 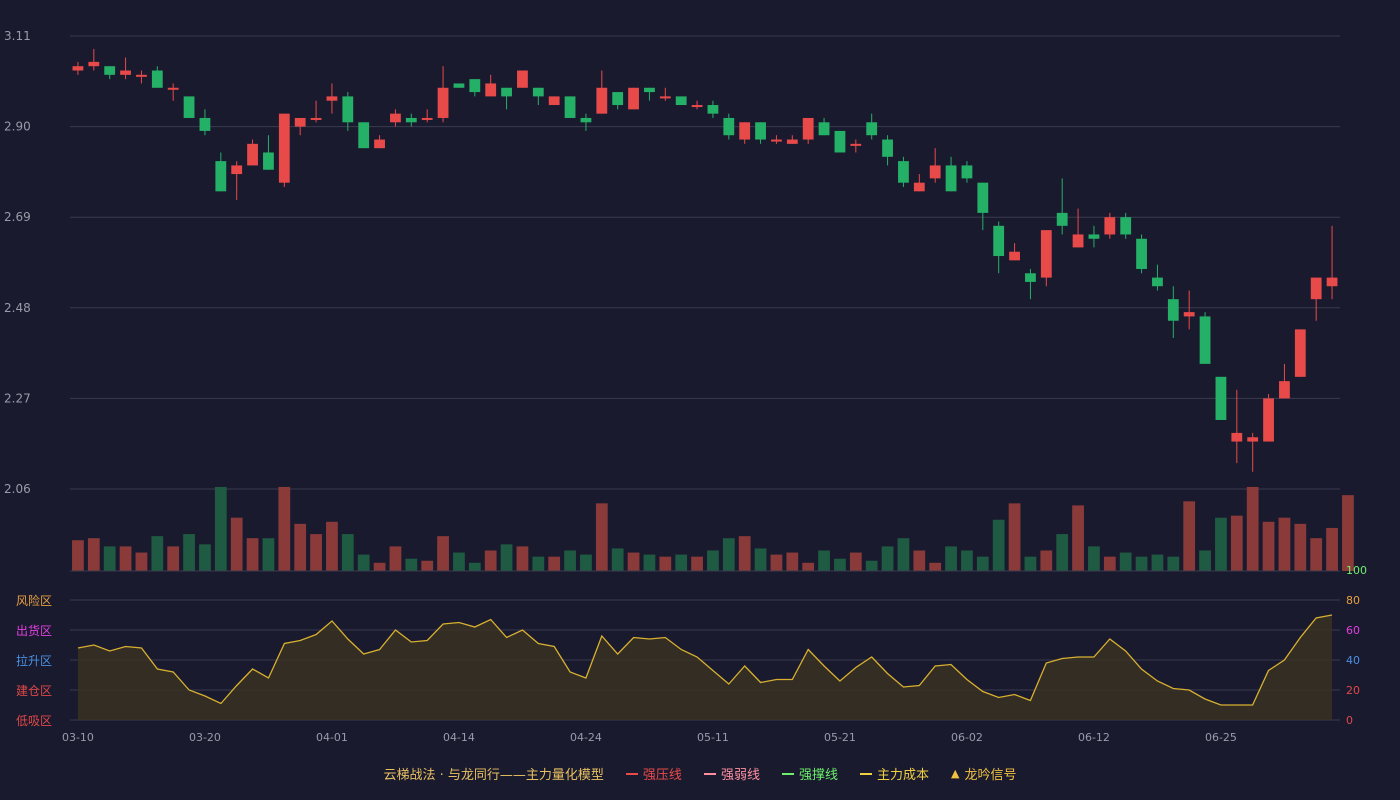 What do you see at coordinates (17, 262) in the screenshot?
I see `price-axis-labels: 3.11 2.90 2.69 2.48 2.27 2.06` at bounding box center [17, 262].